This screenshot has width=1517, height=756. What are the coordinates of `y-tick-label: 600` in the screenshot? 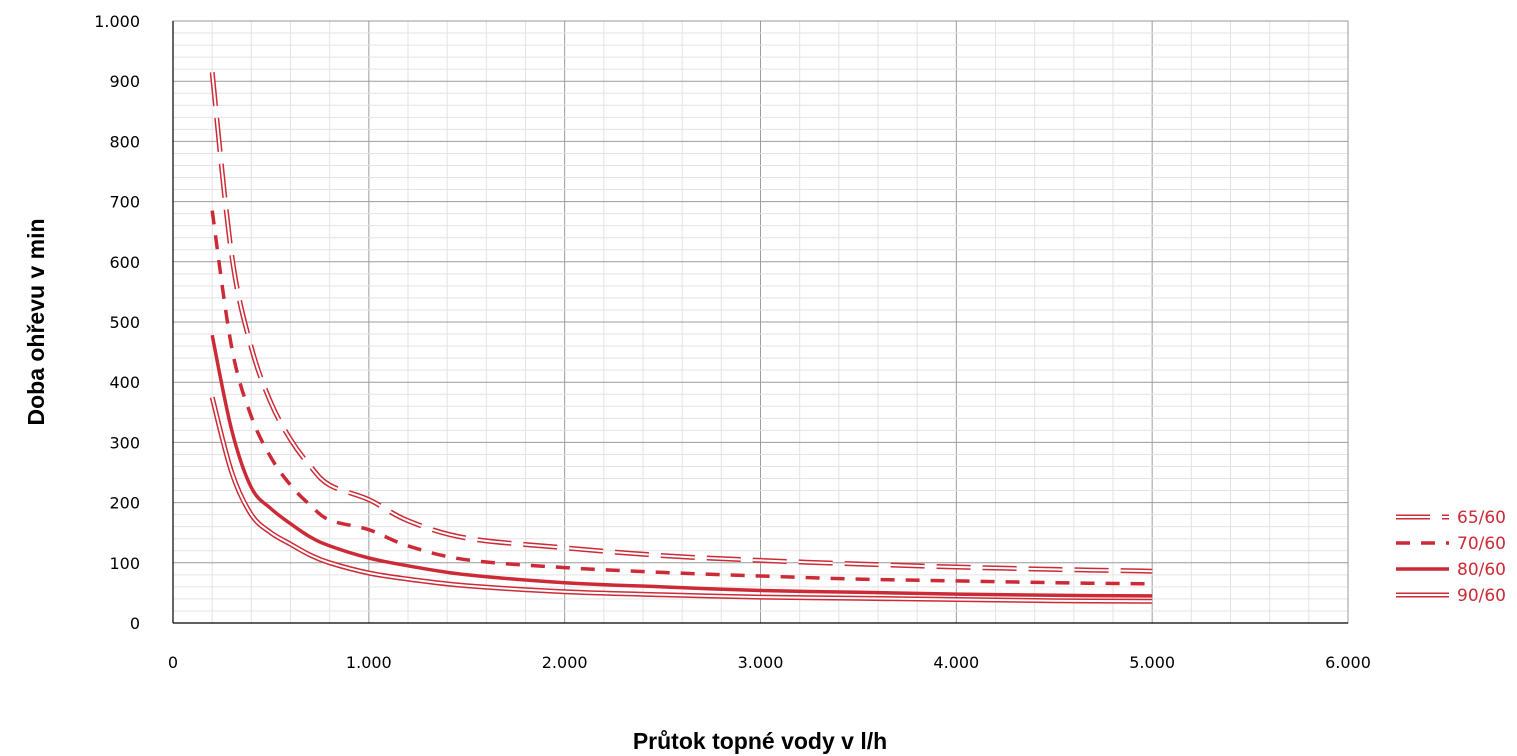 It's located at (124, 262).